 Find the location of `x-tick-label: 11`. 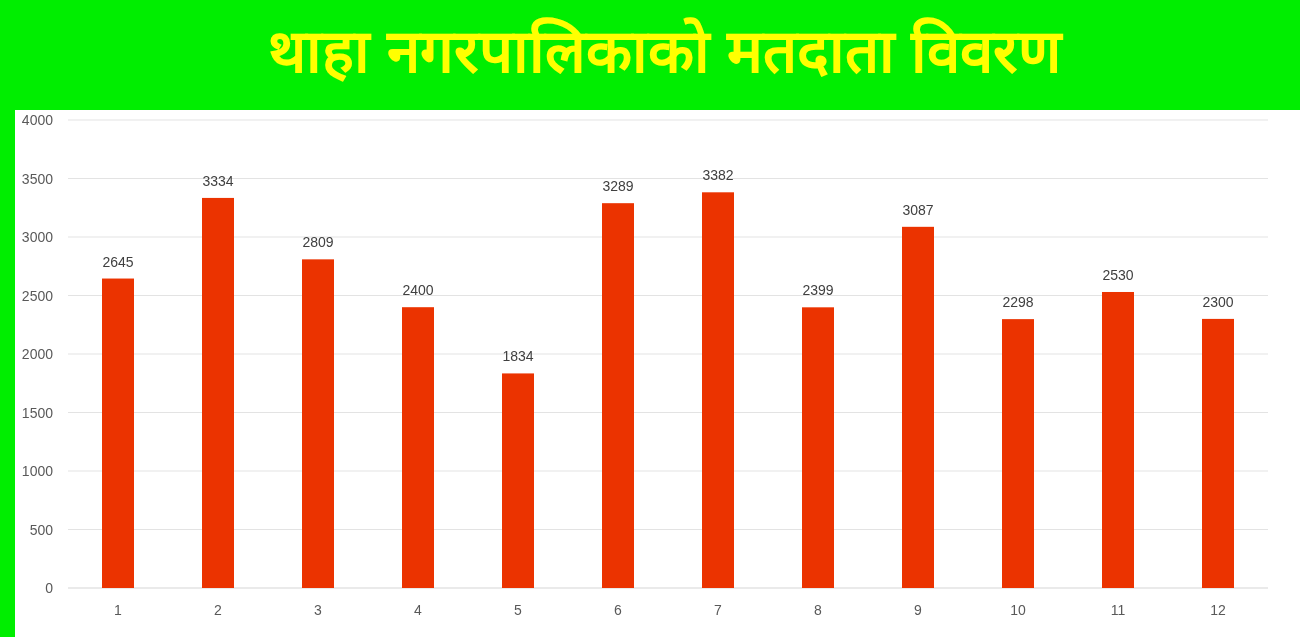

x-tick-label: 11 is located at coordinates (1118, 610).